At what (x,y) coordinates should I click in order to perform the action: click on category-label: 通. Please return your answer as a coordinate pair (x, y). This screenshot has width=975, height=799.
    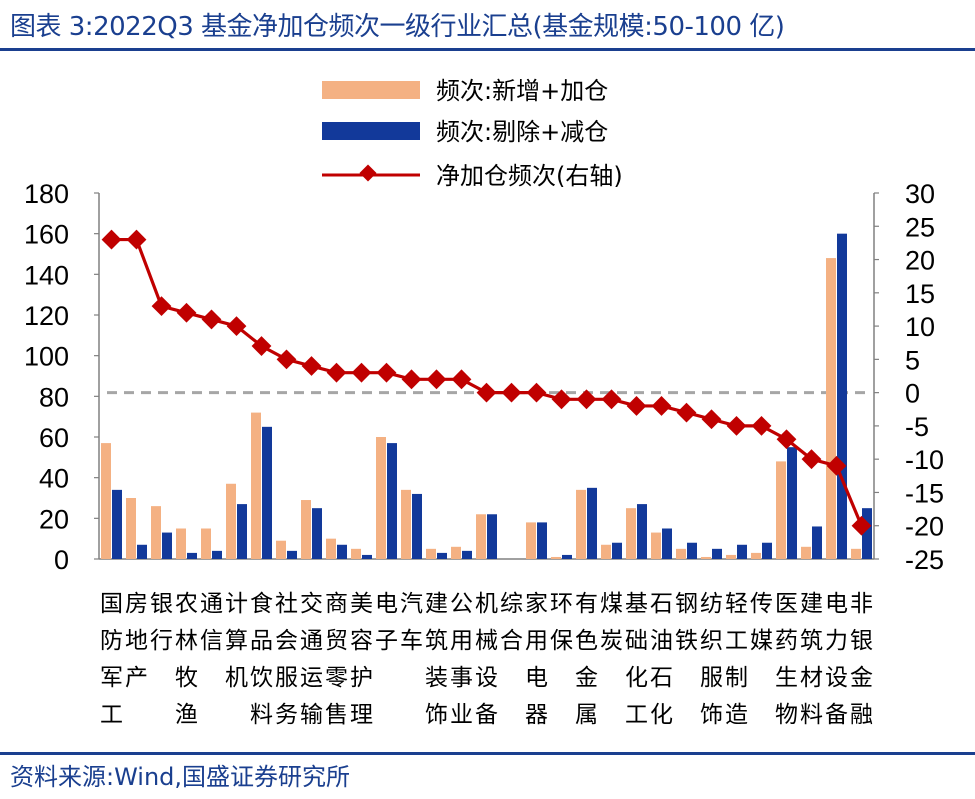
    Looking at the image, I should click on (311, 641).